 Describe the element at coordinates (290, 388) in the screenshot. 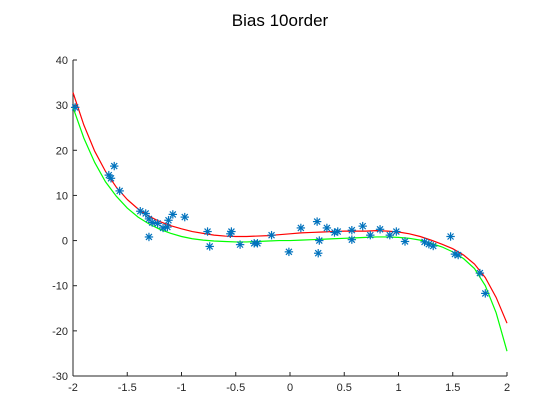

I see `x-tick-label: 0` at that location.